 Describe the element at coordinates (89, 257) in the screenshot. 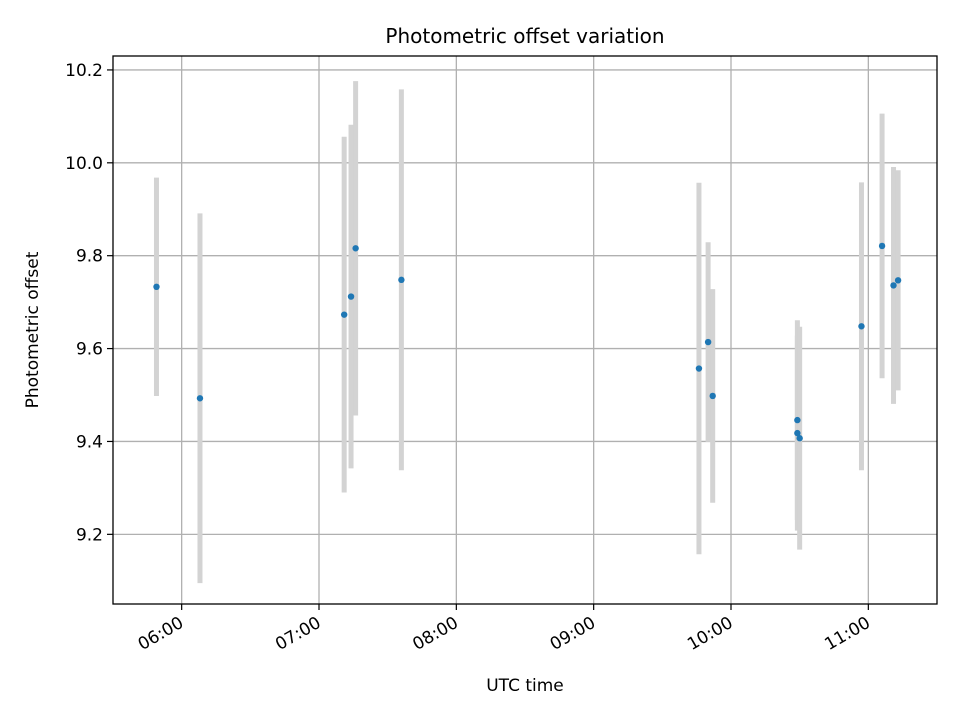

I see `y-tick-label: 9.8` at that location.